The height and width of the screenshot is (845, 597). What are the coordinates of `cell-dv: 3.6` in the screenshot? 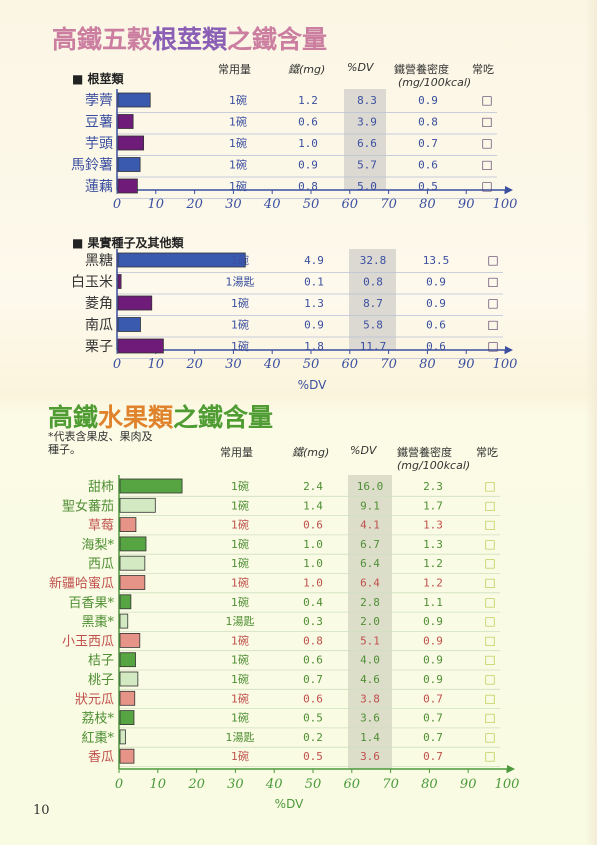 It's located at (370, 756).